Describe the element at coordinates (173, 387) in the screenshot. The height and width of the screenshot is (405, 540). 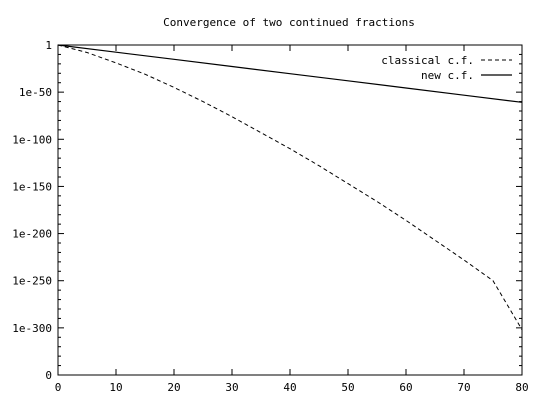
I see `x-tick-label: 20` at that location.